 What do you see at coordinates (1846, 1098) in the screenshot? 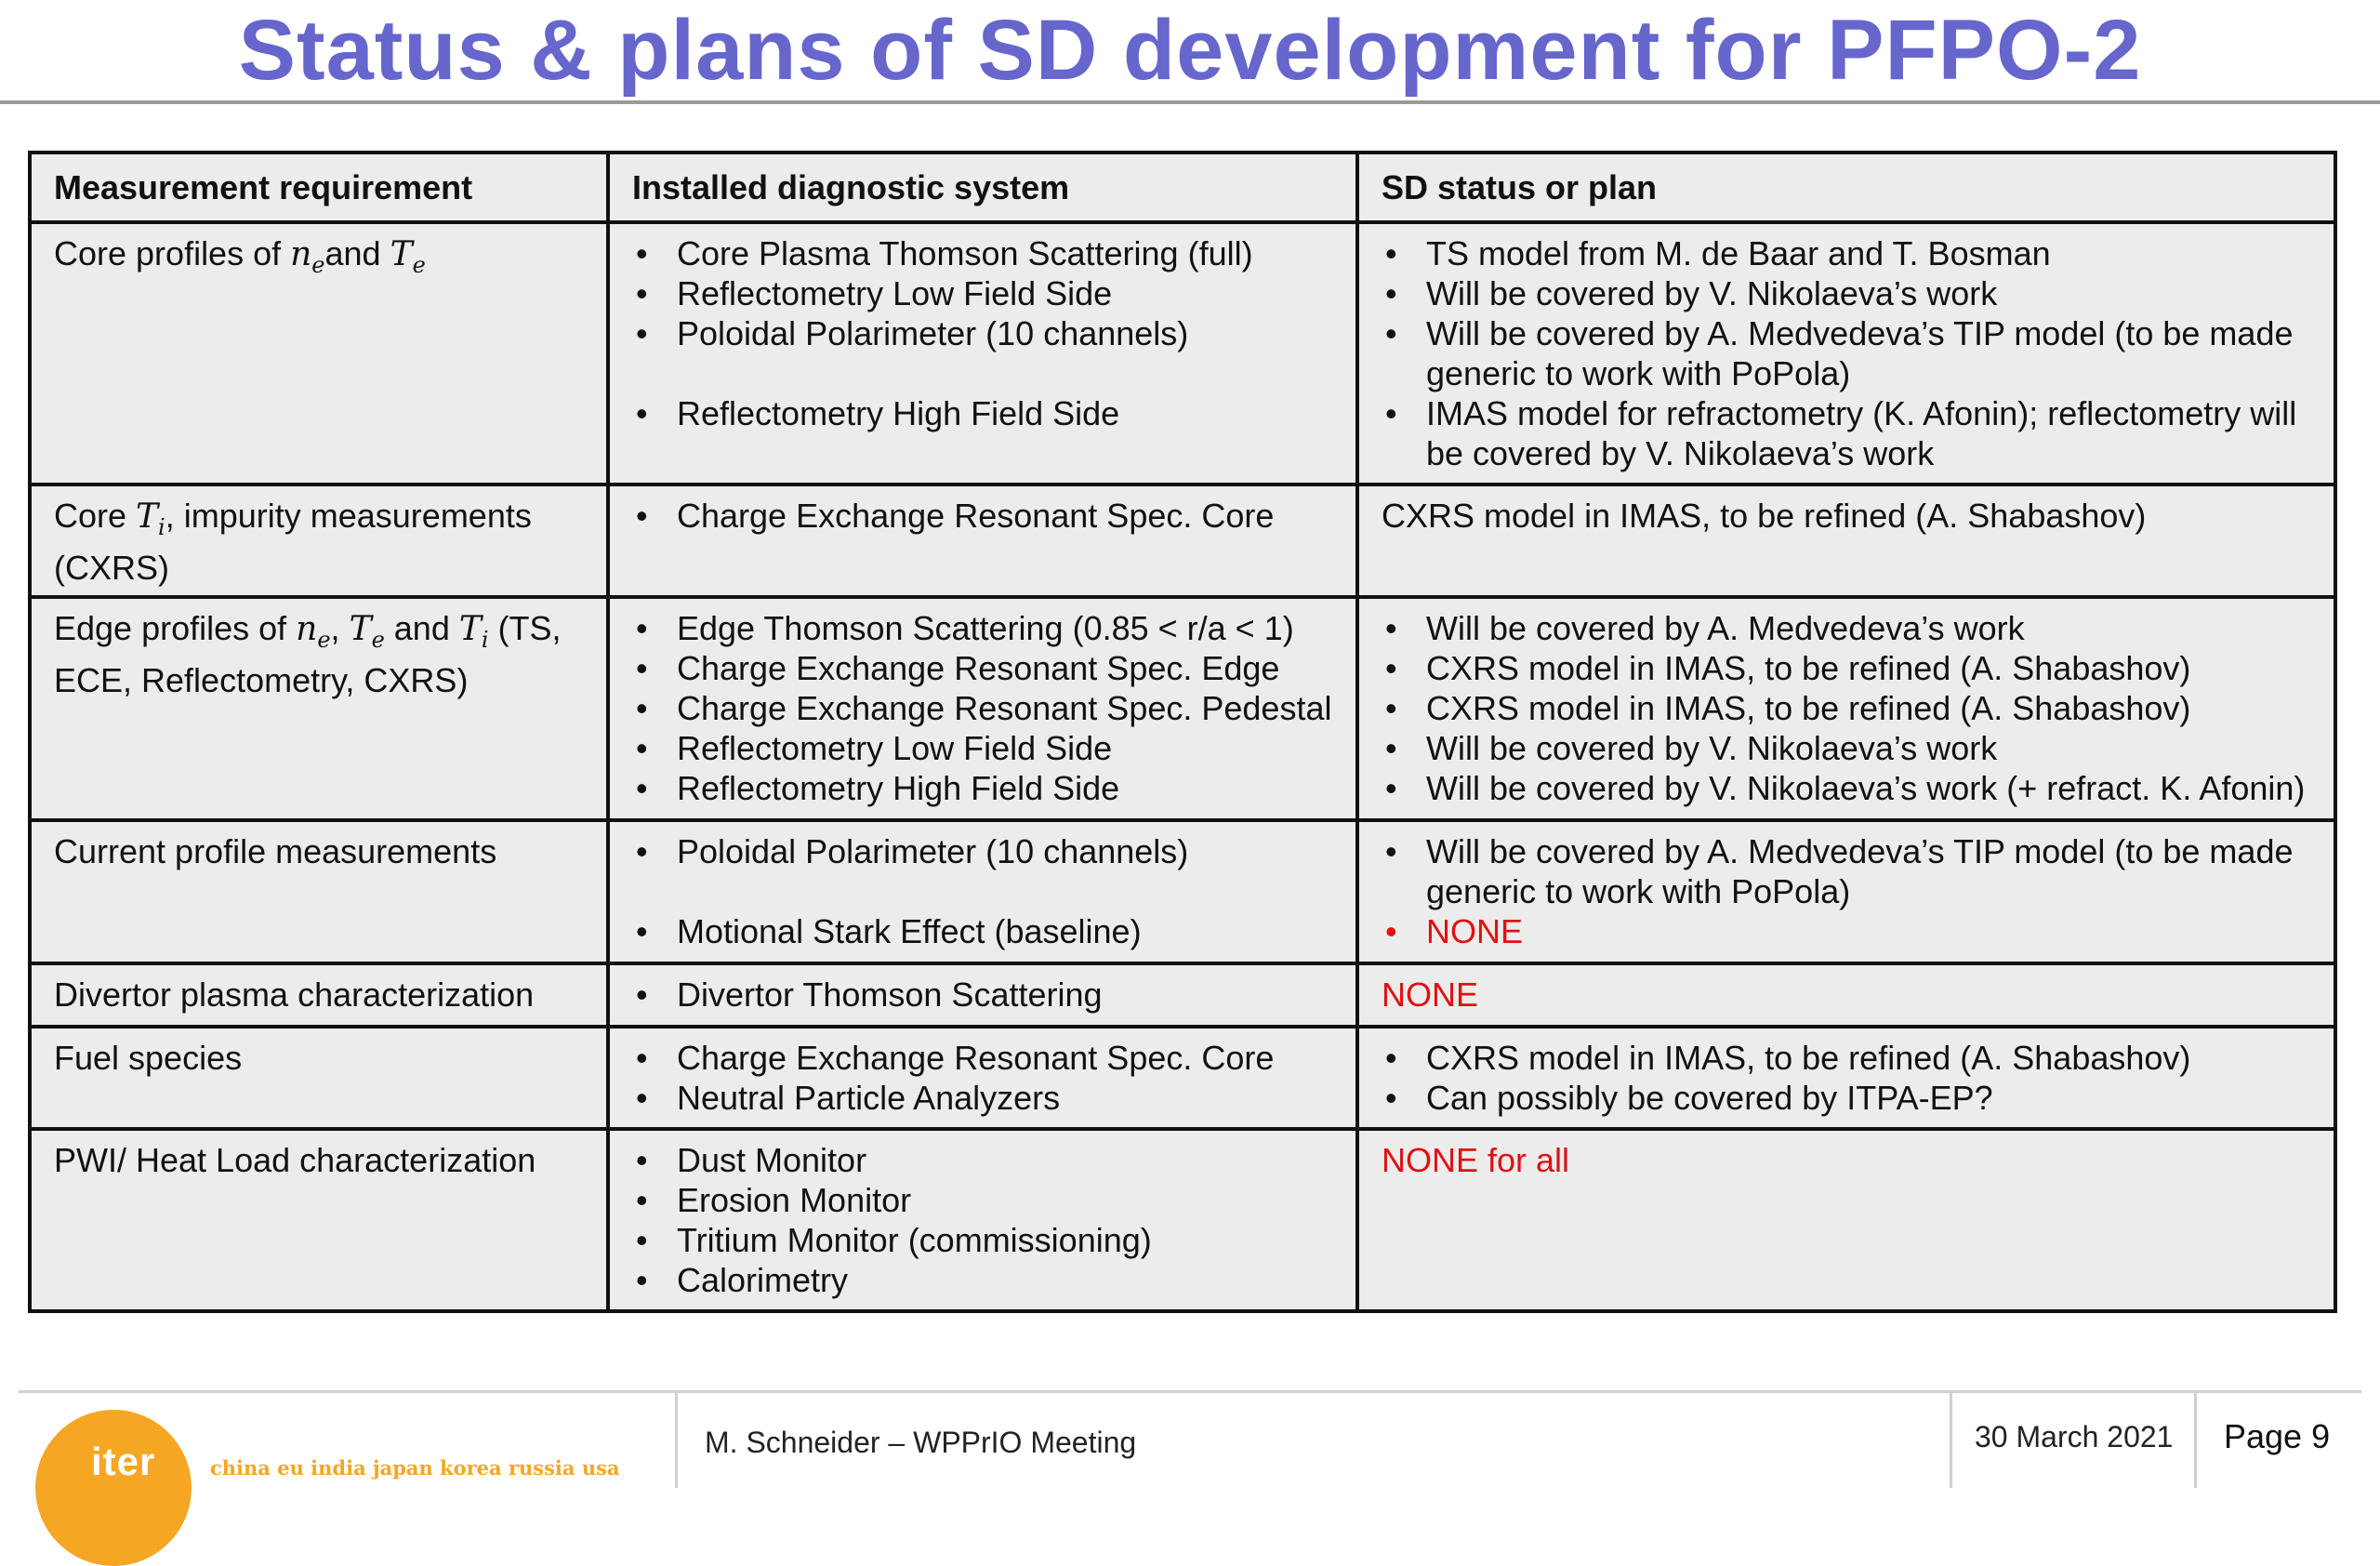
I see `list-item: Can possibly be covered by ITPA-EP?` at bounding box center [1846, 1098].